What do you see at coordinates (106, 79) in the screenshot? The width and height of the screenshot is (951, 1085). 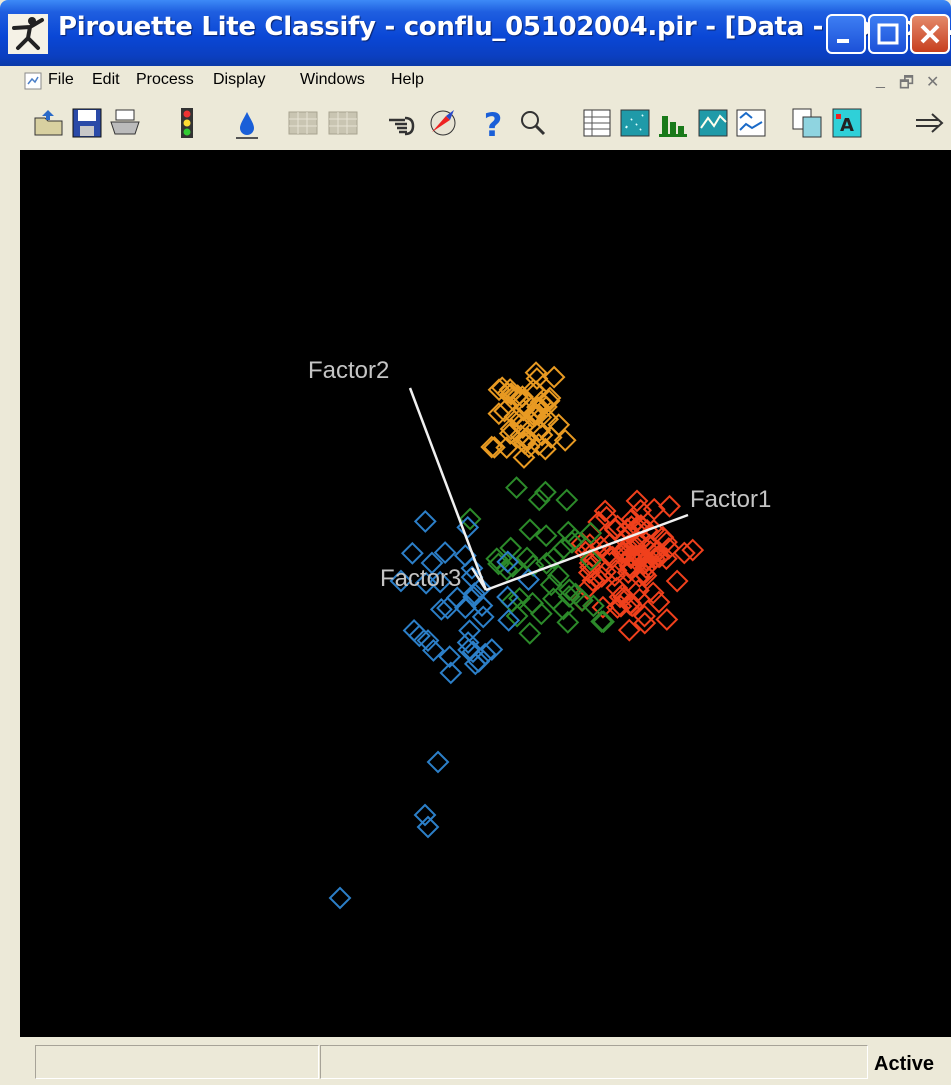 I see `menu-edit: Edit` at bounding box center [106, 79].